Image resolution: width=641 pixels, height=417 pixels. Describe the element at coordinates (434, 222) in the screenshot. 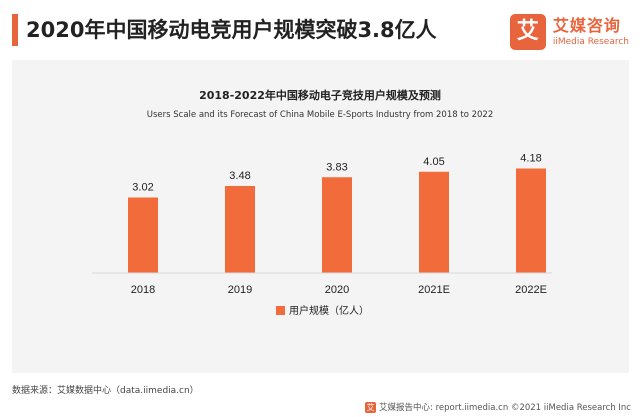

I see `bar-2021E` at that location.